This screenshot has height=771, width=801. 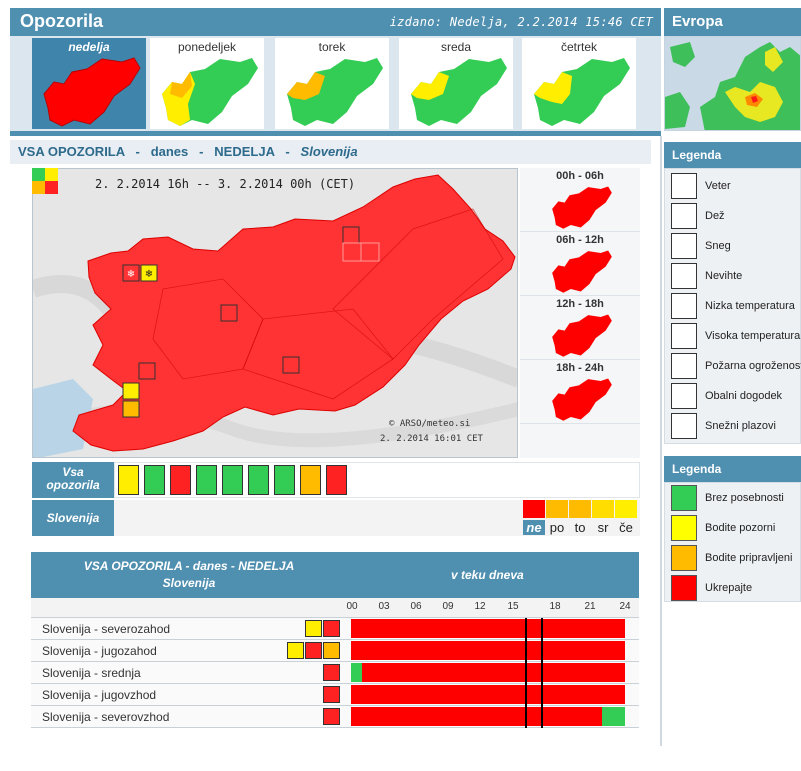 I want to click on level-day: po, so click(x=557, y=517).